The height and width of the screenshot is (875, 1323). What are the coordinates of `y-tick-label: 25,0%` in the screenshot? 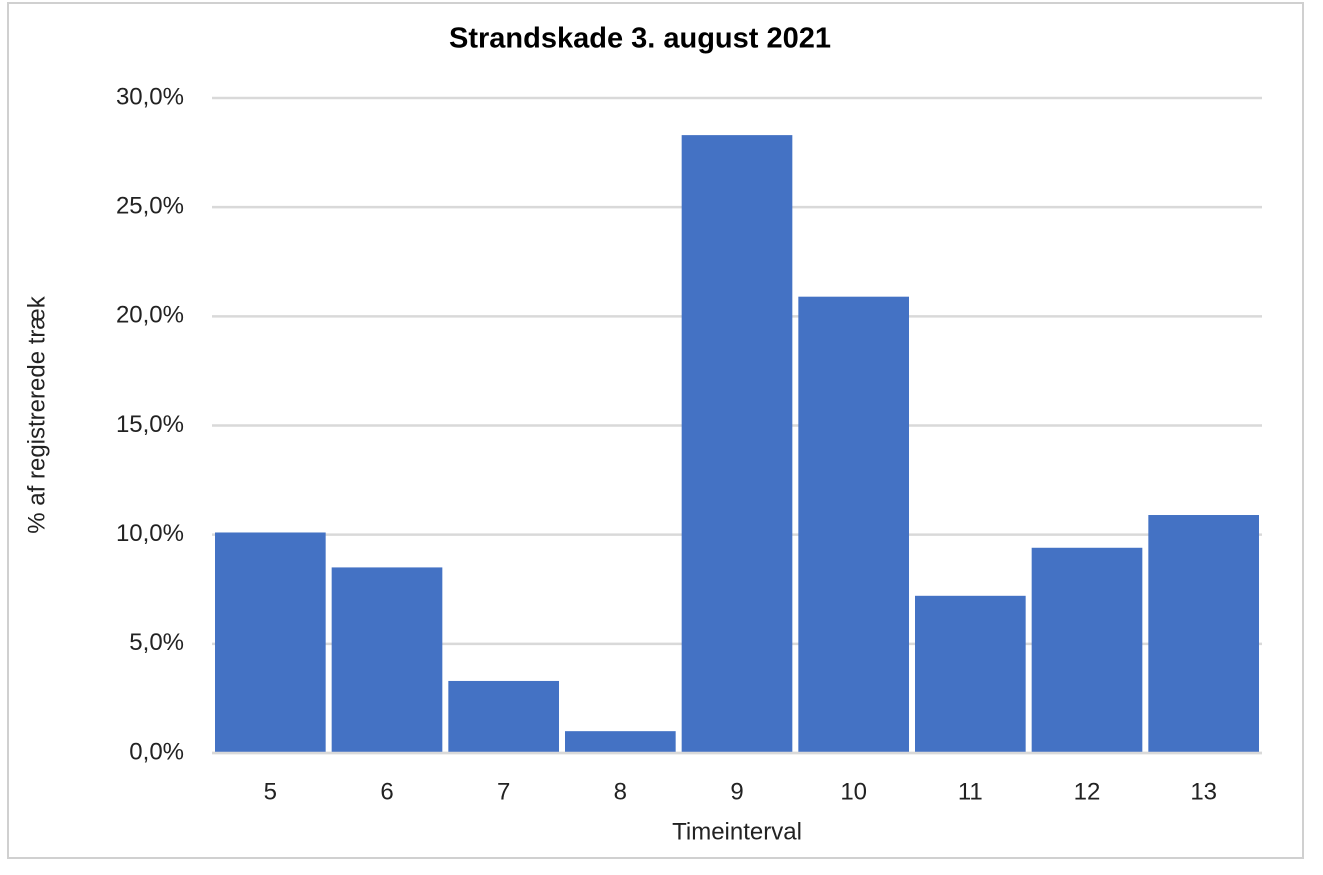 It's located at (150, 206).